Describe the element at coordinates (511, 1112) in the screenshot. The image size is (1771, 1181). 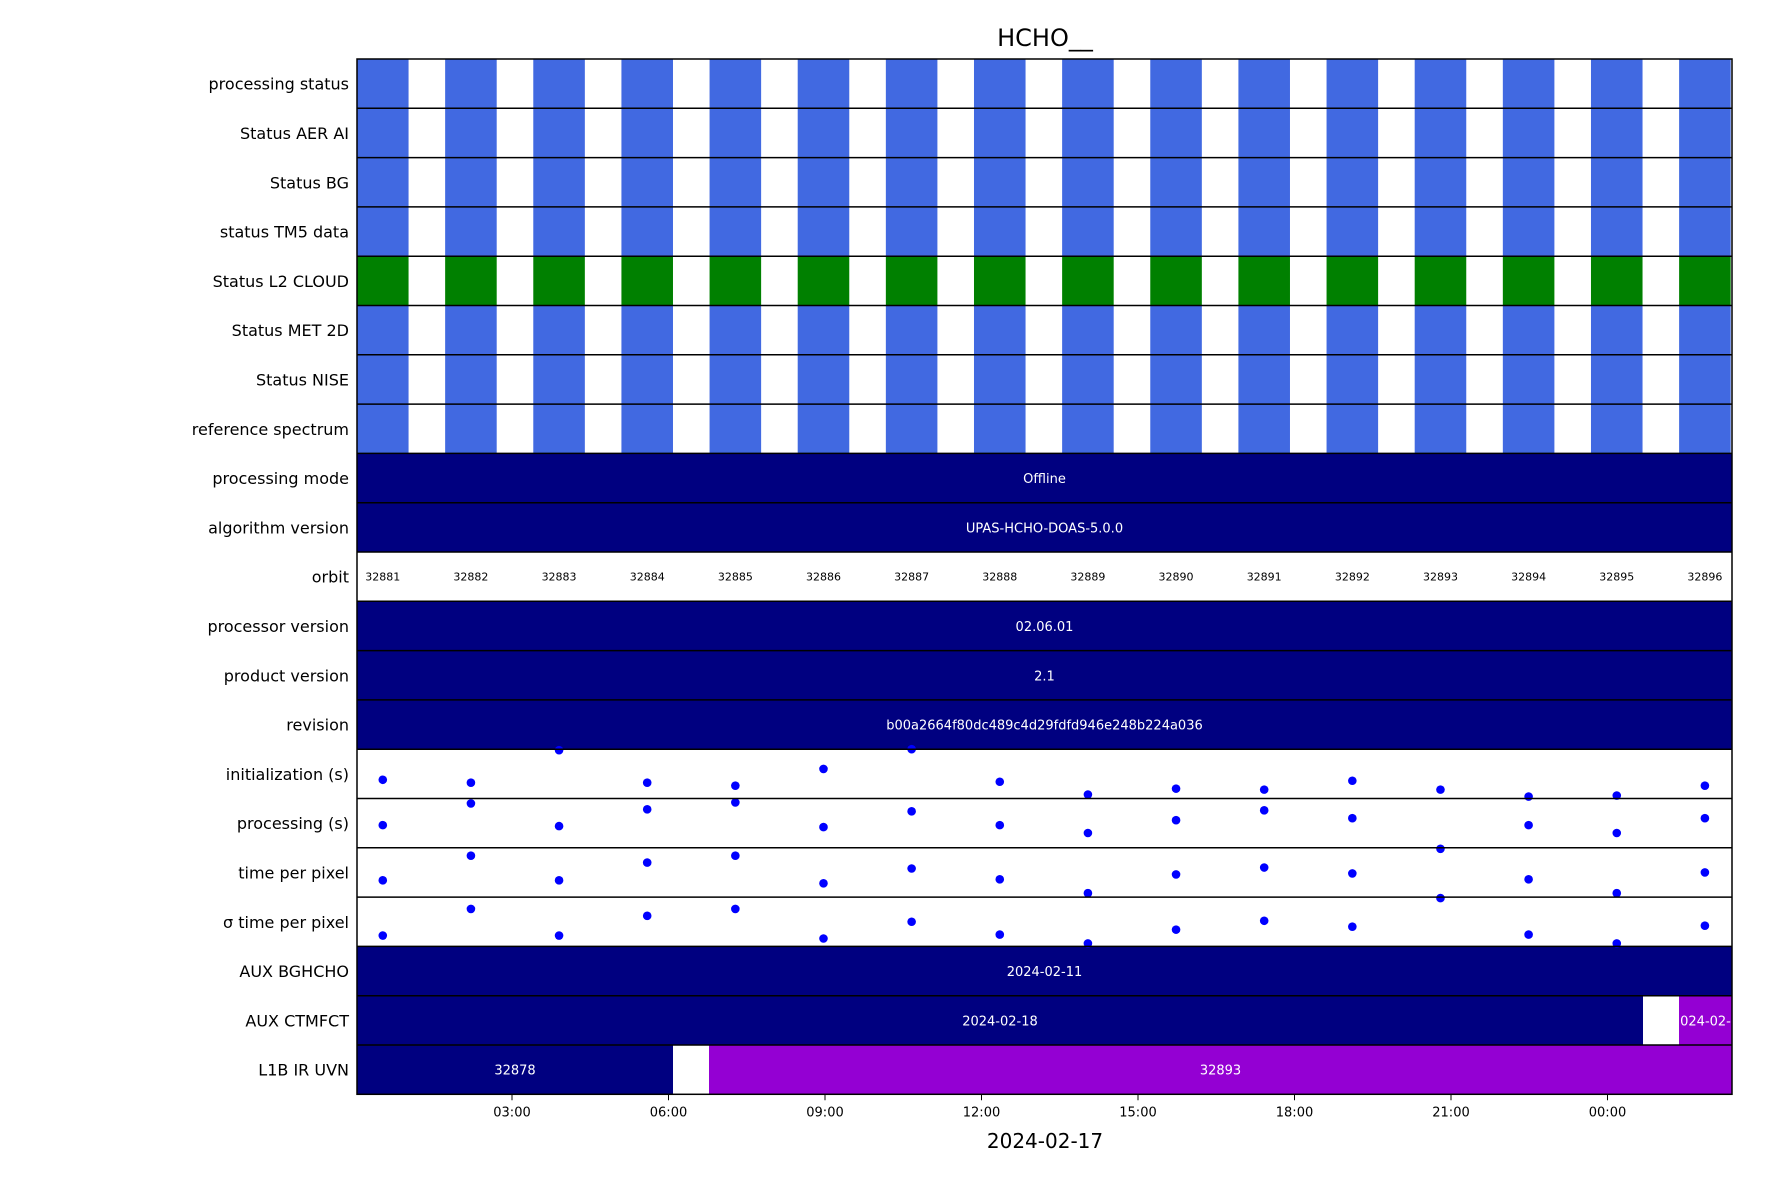
I see `x-tick-label: 03:00` at that location.